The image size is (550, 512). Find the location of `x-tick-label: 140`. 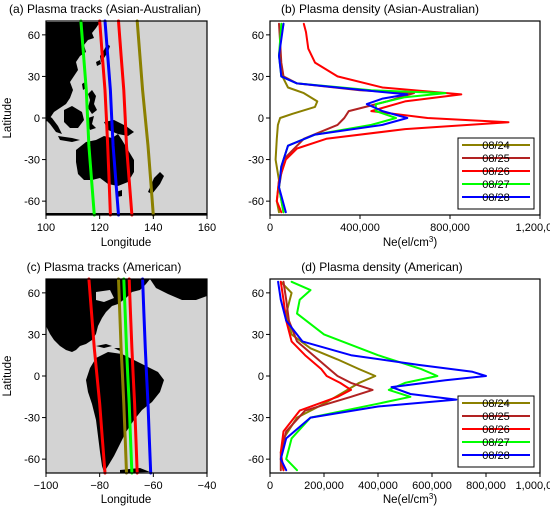

x-tick-label: 140 is located at coordinates (153, 228).